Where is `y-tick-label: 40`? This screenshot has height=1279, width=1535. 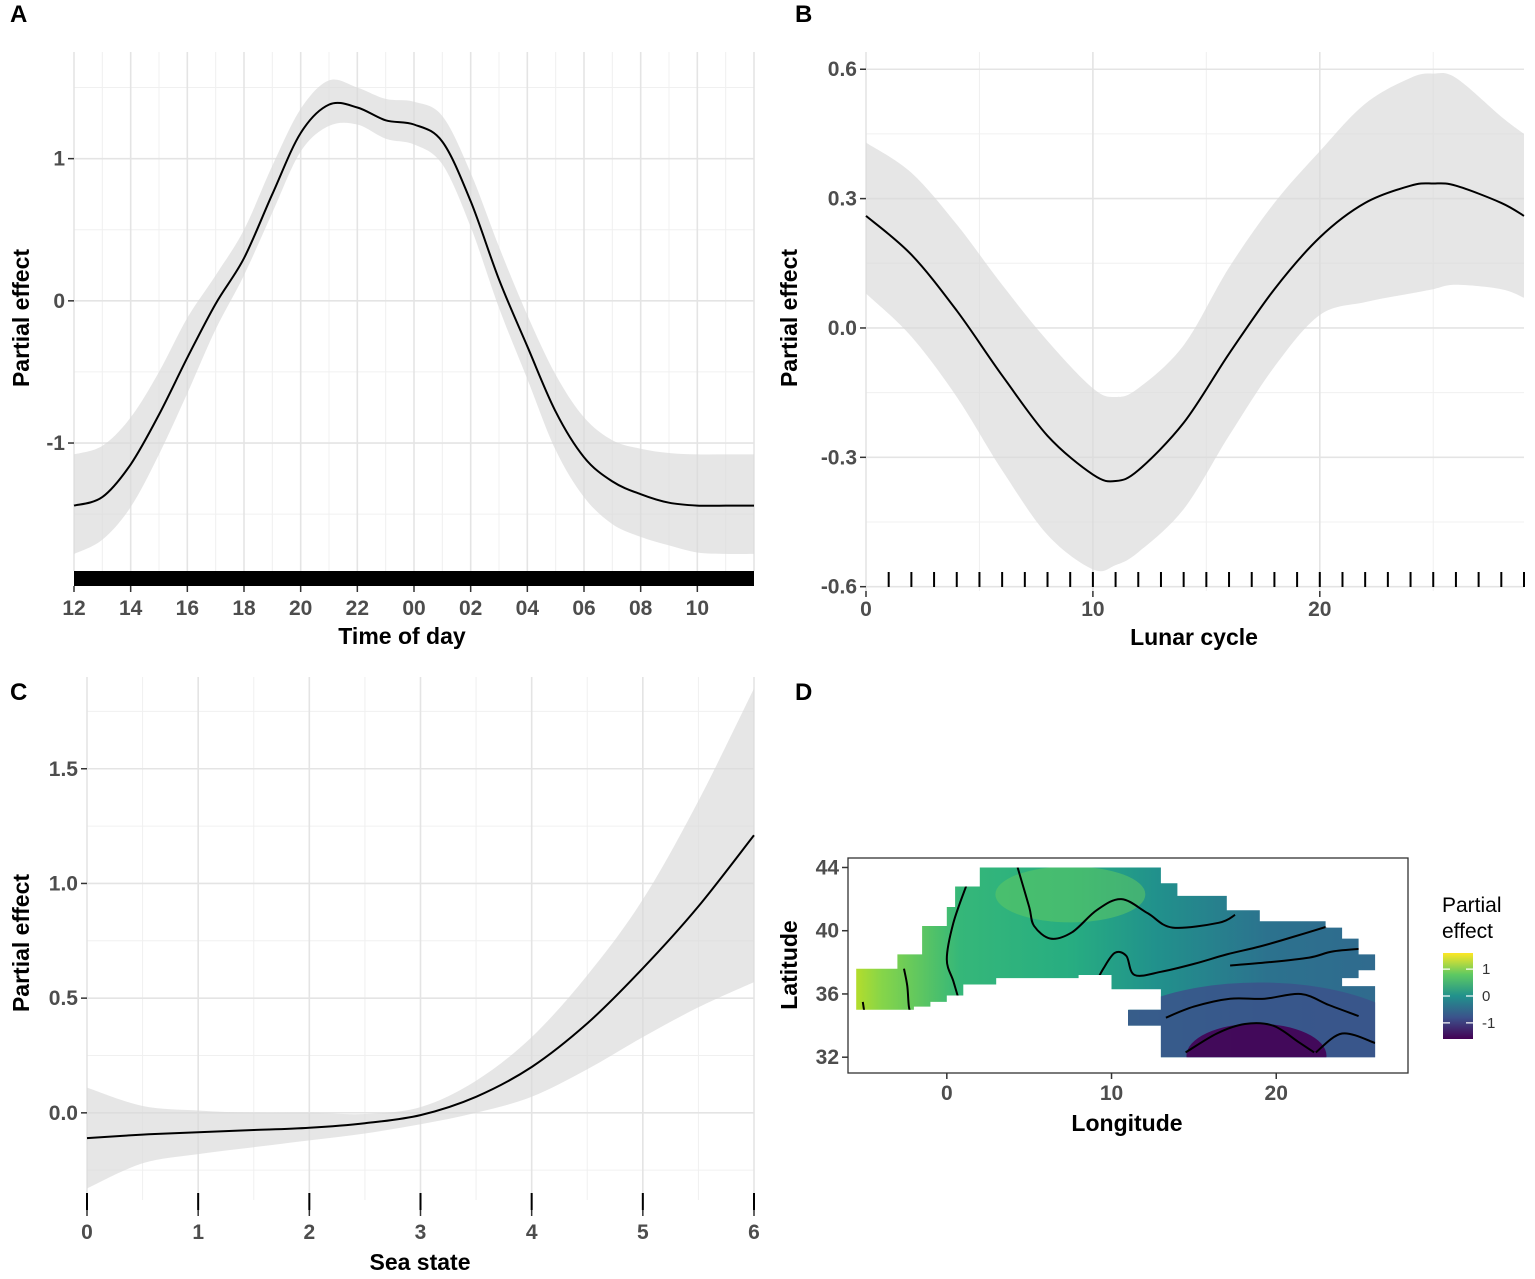 y-tick-label: 40 is located at coordinates (827, 931).